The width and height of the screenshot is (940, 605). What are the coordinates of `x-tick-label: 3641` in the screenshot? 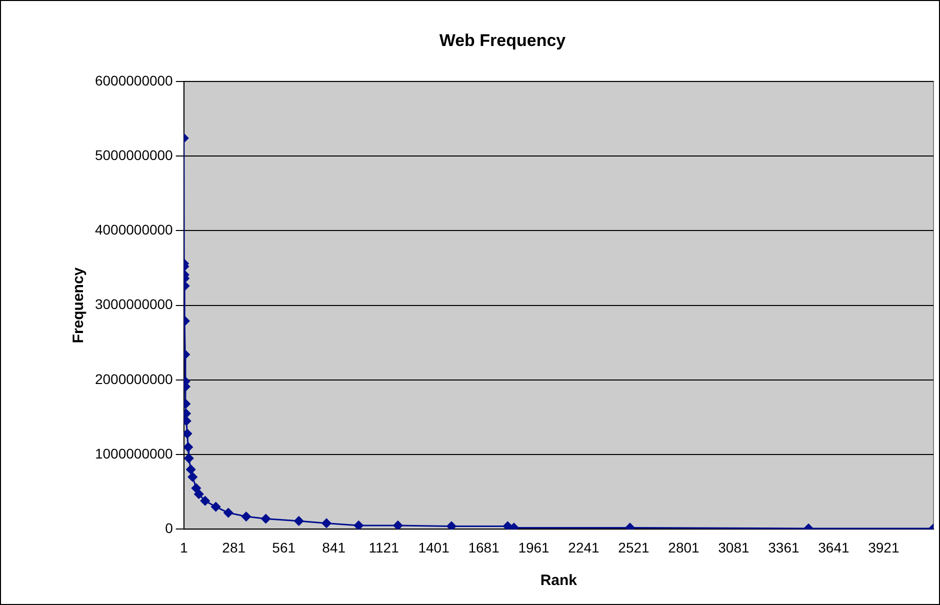 It's located at (834, 547).